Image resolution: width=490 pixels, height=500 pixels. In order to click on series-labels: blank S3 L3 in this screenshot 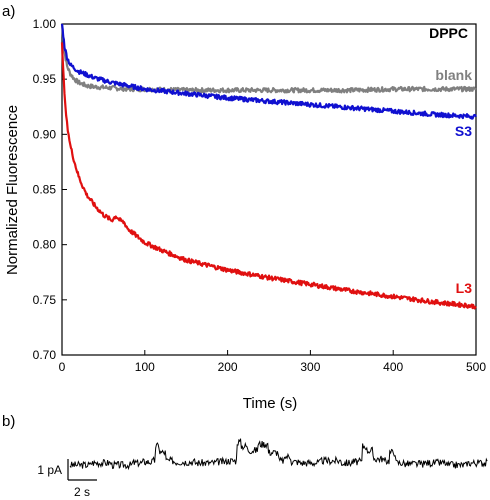, I will do `click(453, 181)`.